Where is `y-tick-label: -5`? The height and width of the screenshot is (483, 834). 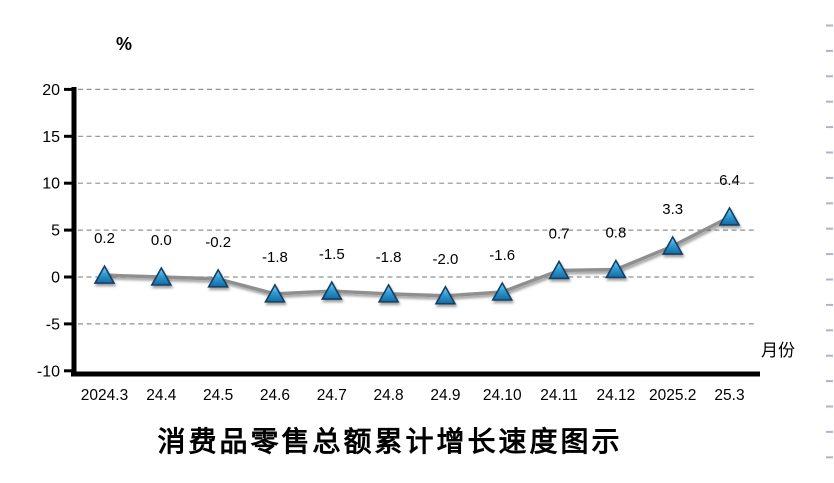
y-tick-label: -5 is located at coordinates (53, 324).